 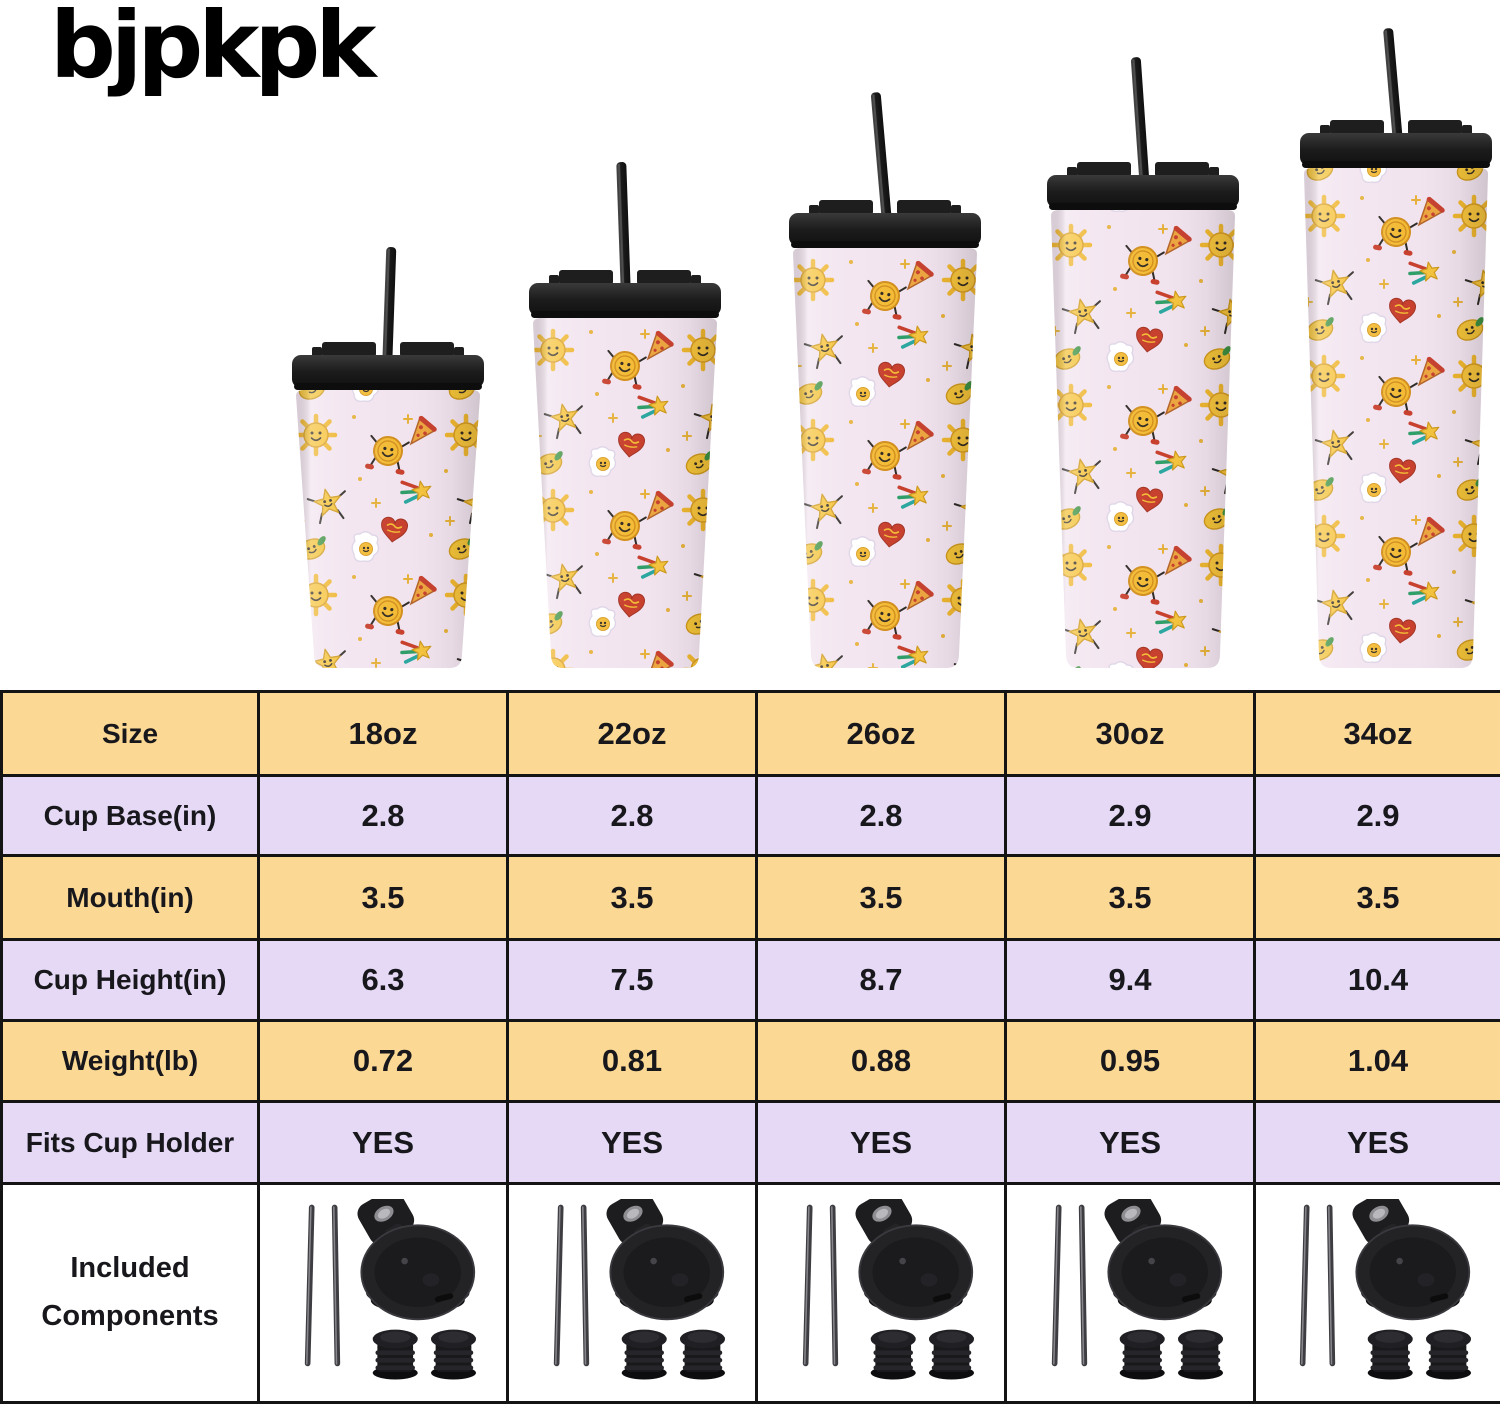 I want to click on spec-value-cell: 0.95, so click(x=1130, y=1061).